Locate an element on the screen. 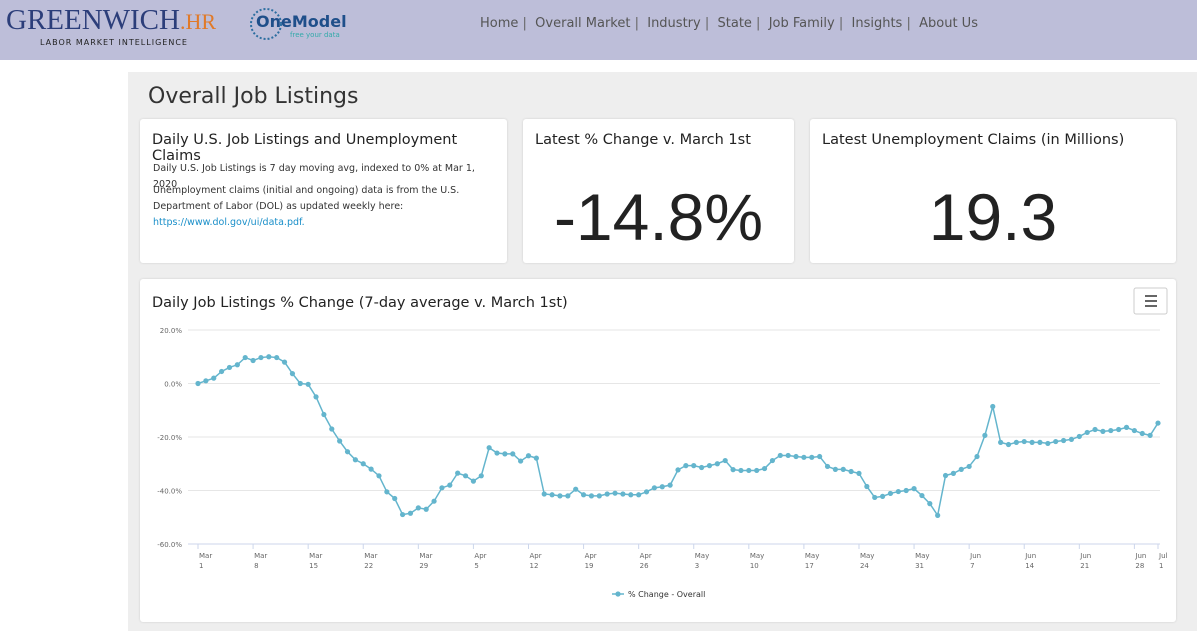 This screenshot has height=631, width=1197. x-tick-label: Apr 5 is located at coordinates (480, 561).